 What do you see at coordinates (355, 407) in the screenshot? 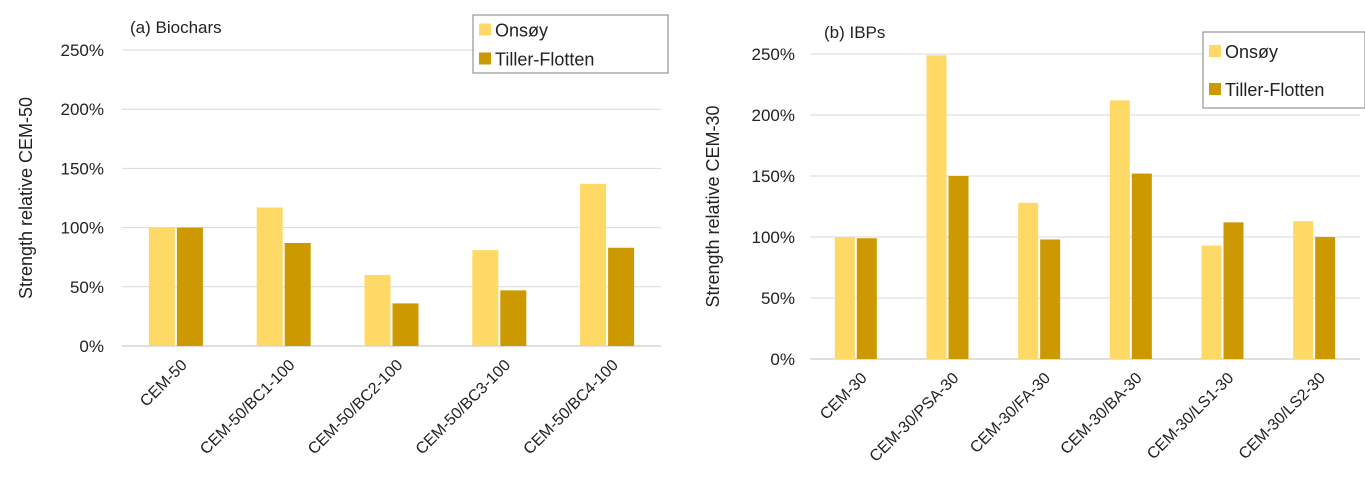
I see `x-tick-label: CEM-50/BC2-100` at bounding box center [355, 407].